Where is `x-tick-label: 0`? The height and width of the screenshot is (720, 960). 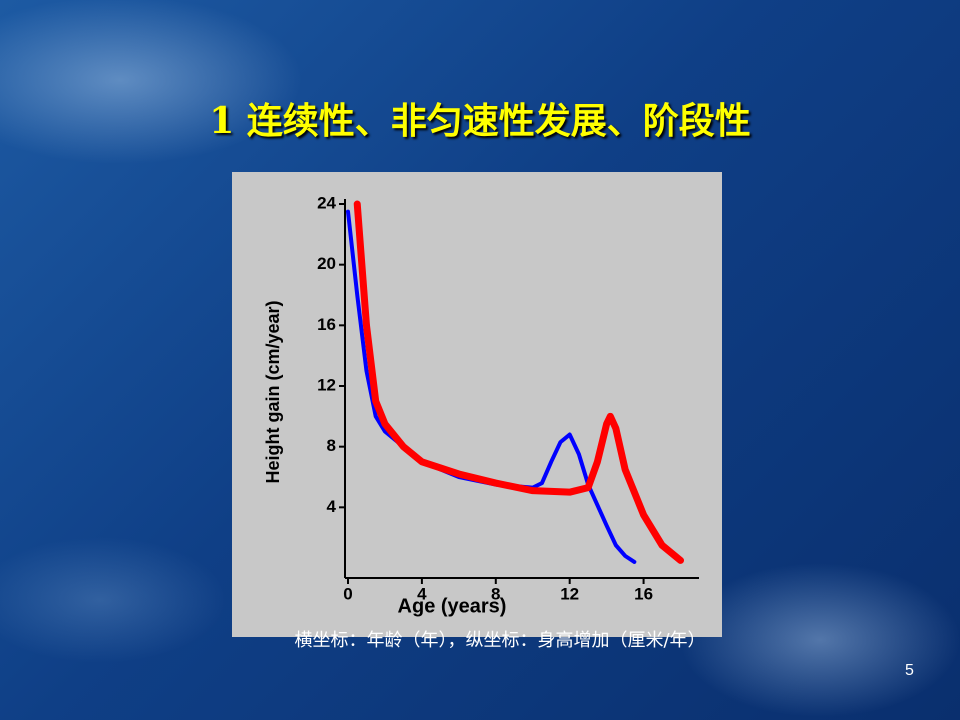 x-tick-label: 0 is located at coordinates (347, 593).